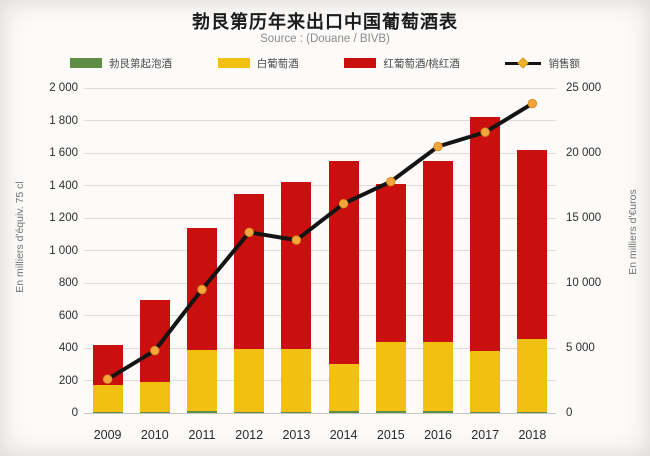 This screenshot has height=456, width=650. I want to click on x-axis-tick-label: 2018, so click(532, 435).